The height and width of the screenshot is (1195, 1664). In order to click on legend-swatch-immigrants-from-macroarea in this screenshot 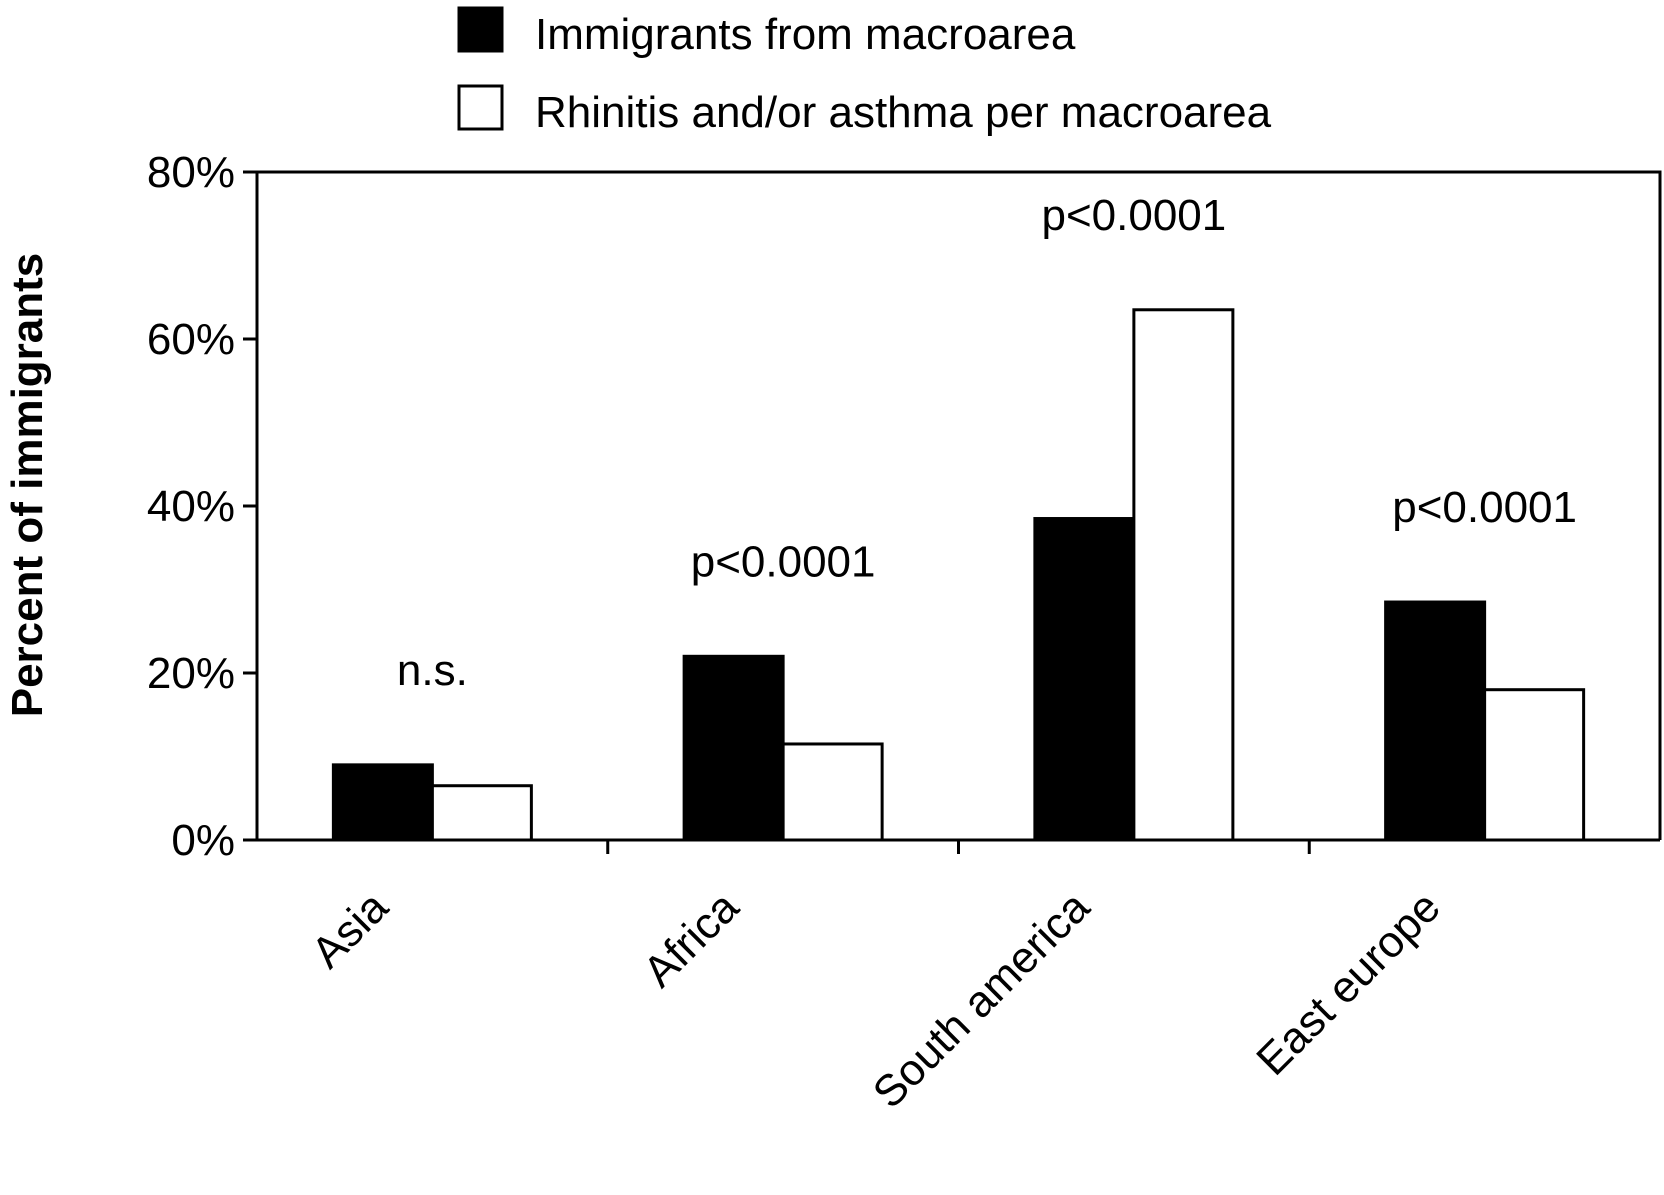, I will do `click(480, 29)`.